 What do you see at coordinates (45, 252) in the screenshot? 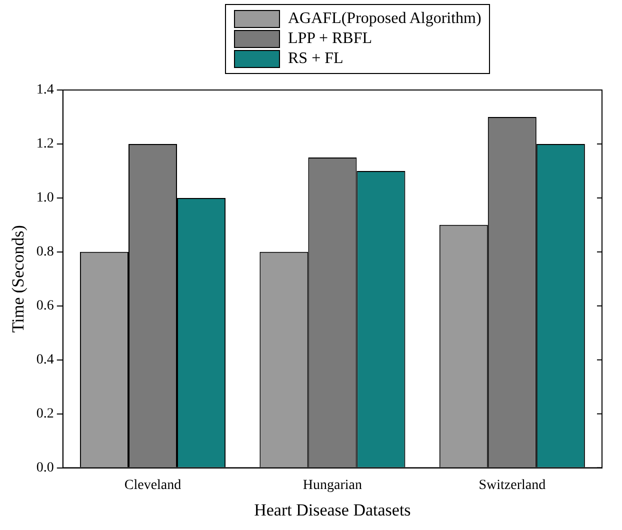
I see `y-tick-label: 0.8` at bounding box center [45, 252].